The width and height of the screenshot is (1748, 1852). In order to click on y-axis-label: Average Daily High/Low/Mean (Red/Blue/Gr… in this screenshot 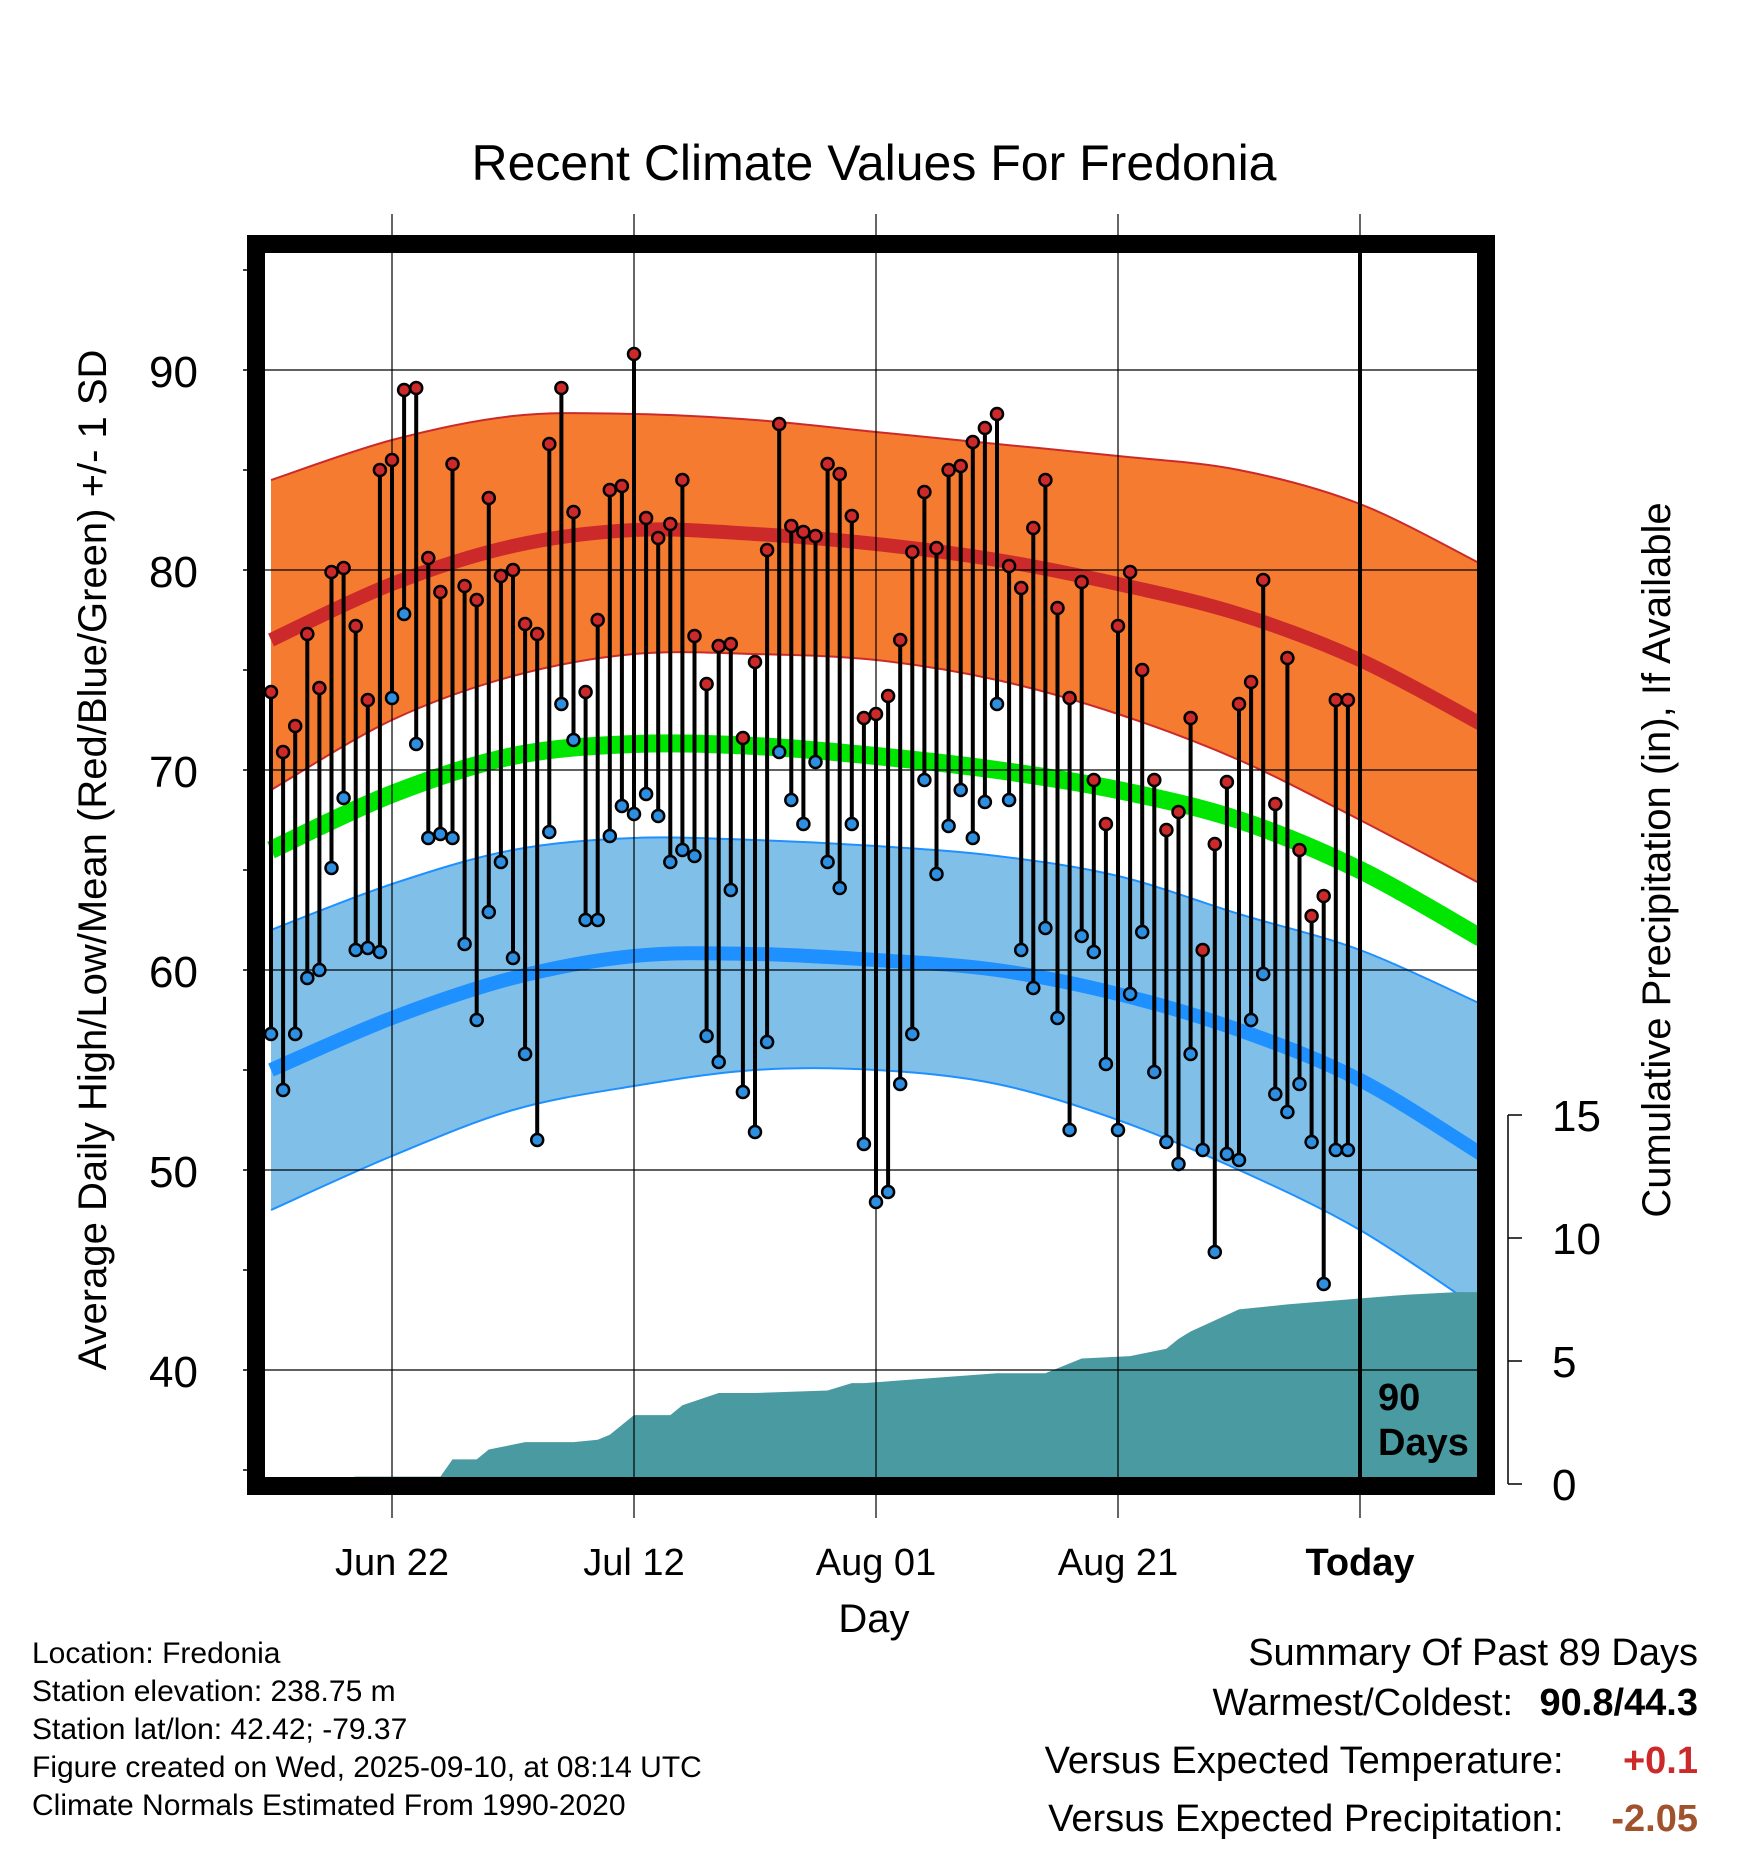, I will do `click(93, 860)`.